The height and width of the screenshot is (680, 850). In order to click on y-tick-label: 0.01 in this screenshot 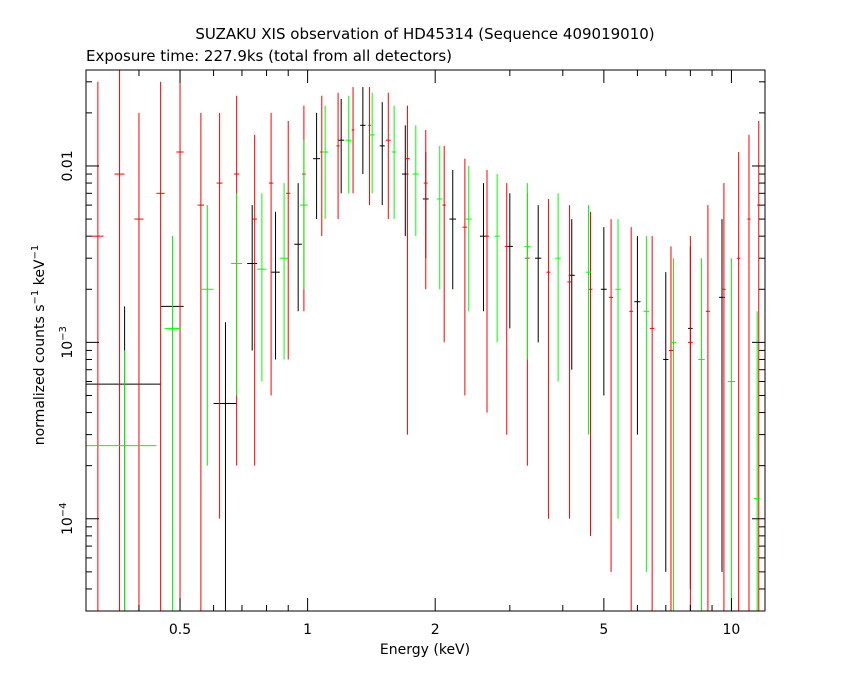, I will do `click(68, 165)`.